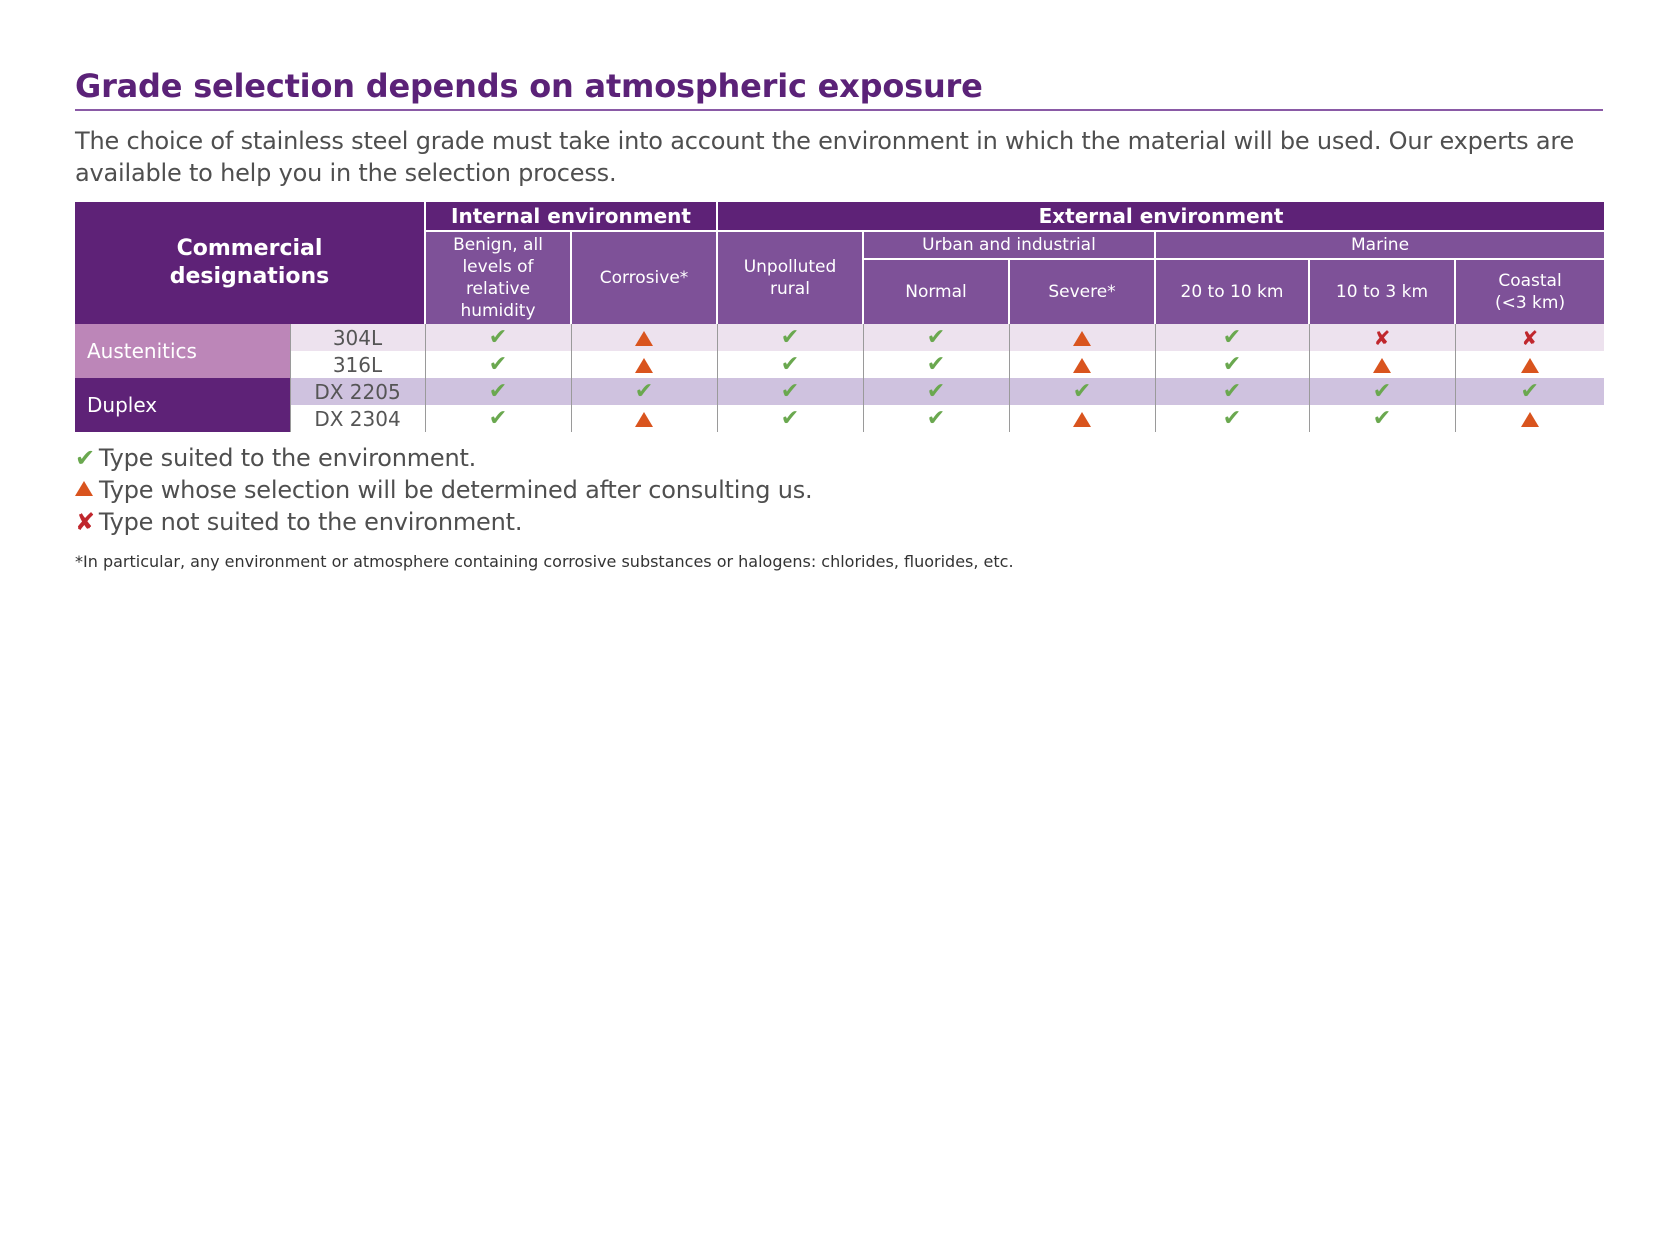 This screenshot has height=1250, width=1667. I want to click on commercial-designations-header: Commercial designations, so click(250, 263).